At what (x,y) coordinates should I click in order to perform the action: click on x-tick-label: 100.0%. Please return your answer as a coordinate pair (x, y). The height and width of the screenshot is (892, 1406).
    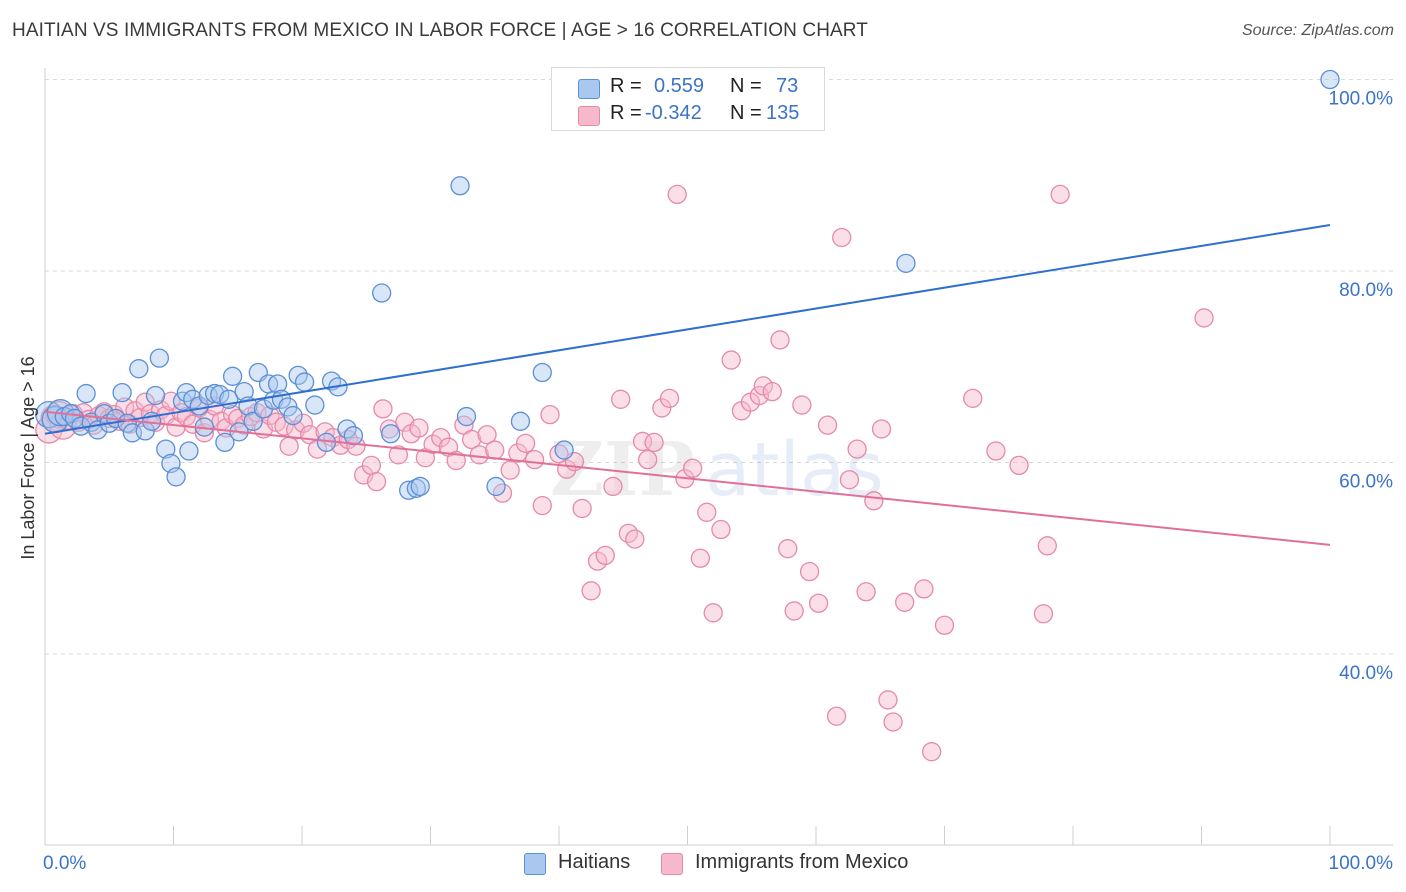
    Looking at the image, I should click on (1361, 863).